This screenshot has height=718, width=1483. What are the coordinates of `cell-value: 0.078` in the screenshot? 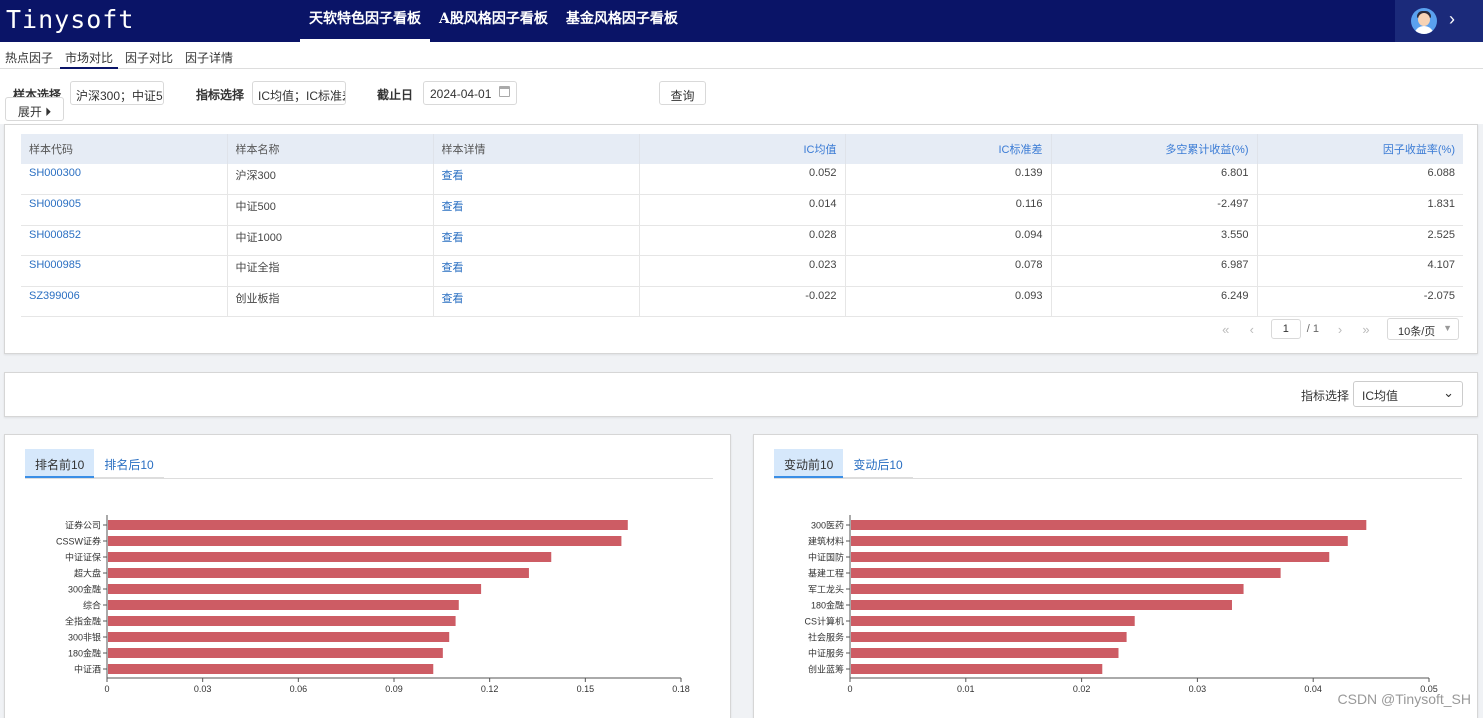 It's located at (948, 271).